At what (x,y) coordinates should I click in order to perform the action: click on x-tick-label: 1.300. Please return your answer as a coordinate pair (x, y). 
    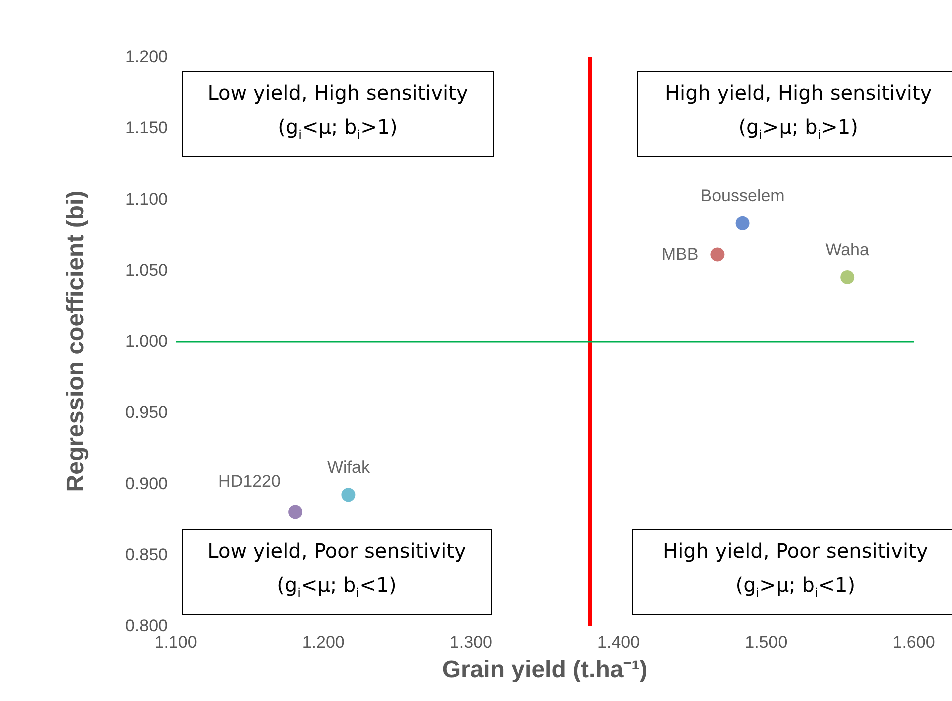
    Looking at the image, I should click on (471, 642).